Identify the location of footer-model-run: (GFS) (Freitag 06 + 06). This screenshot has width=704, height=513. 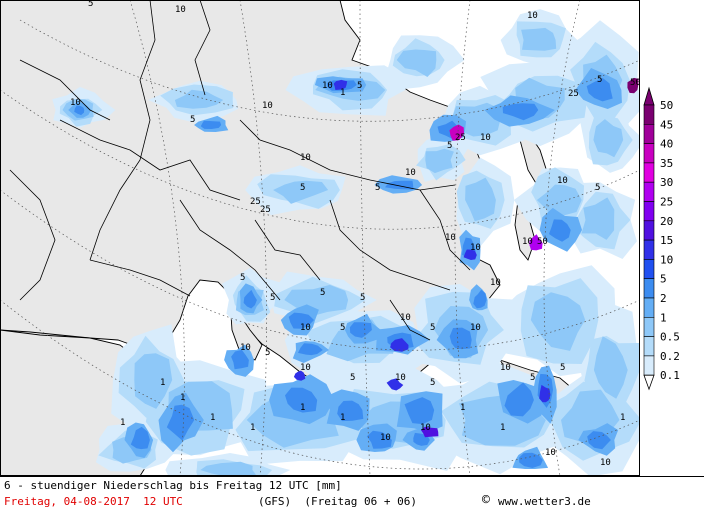
(337, 501).